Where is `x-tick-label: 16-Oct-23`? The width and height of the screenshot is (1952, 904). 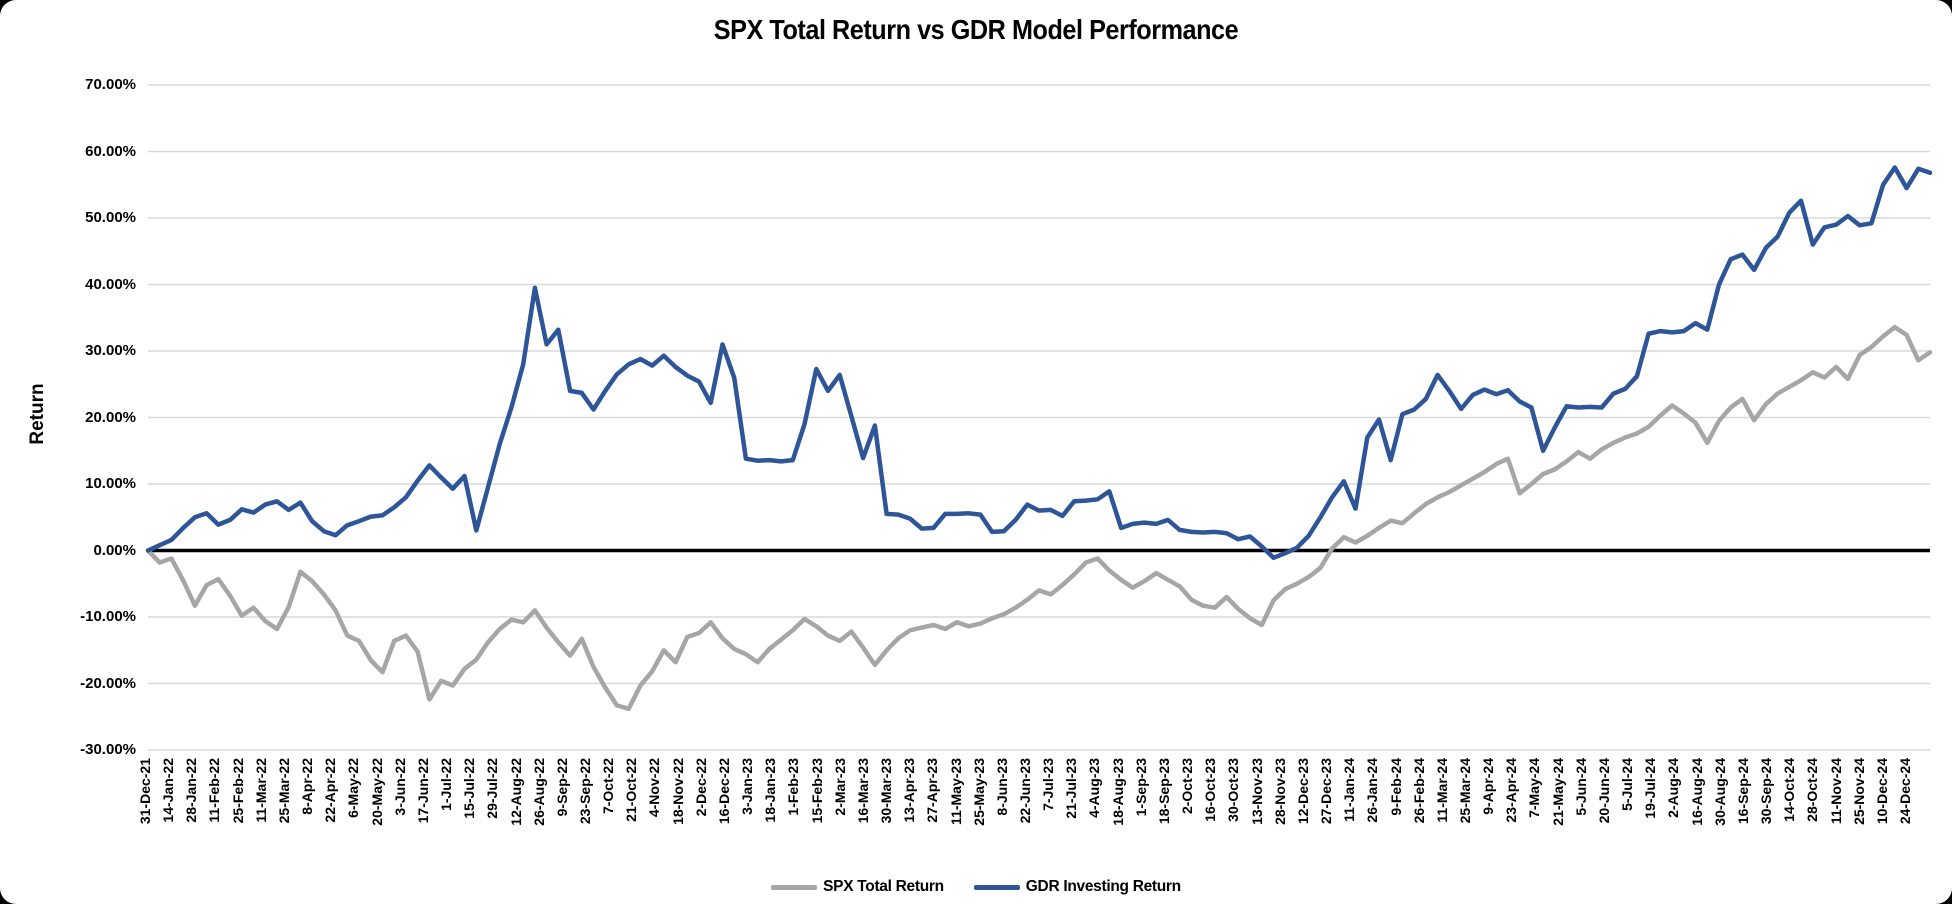
x-tick-label: 16-Oct-23 is located at coordinates (1210, 790).